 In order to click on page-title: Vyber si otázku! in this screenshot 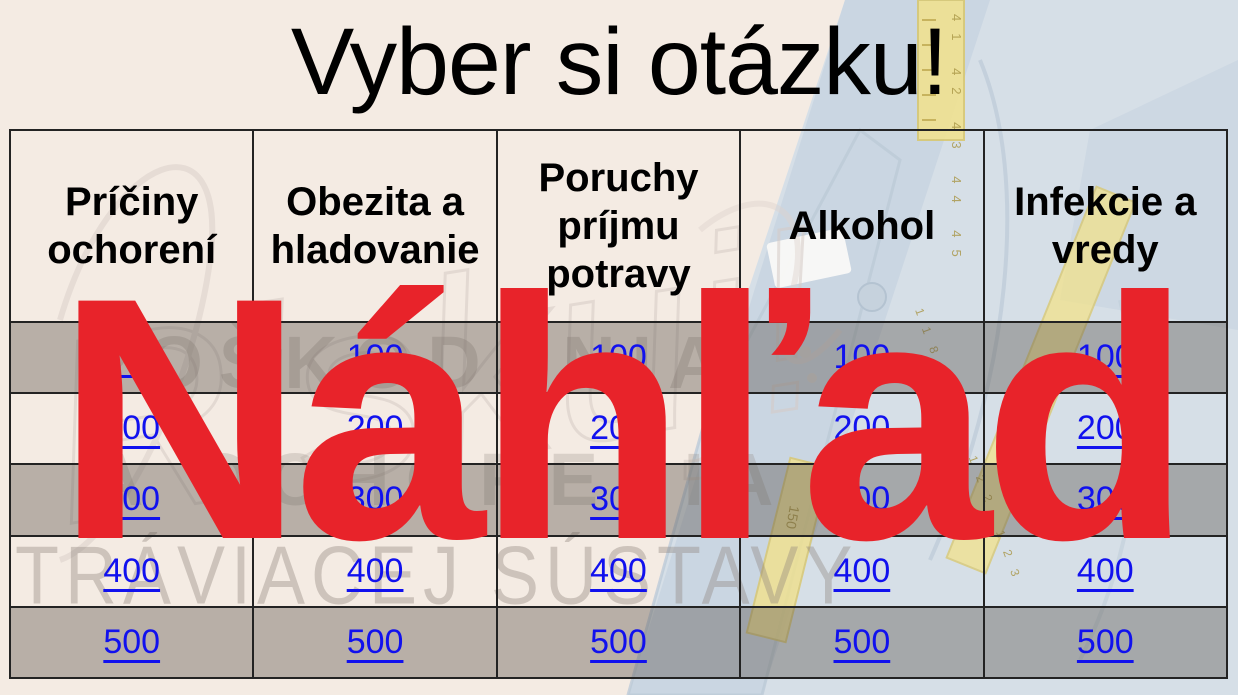, I will do `click(619, 62)`.